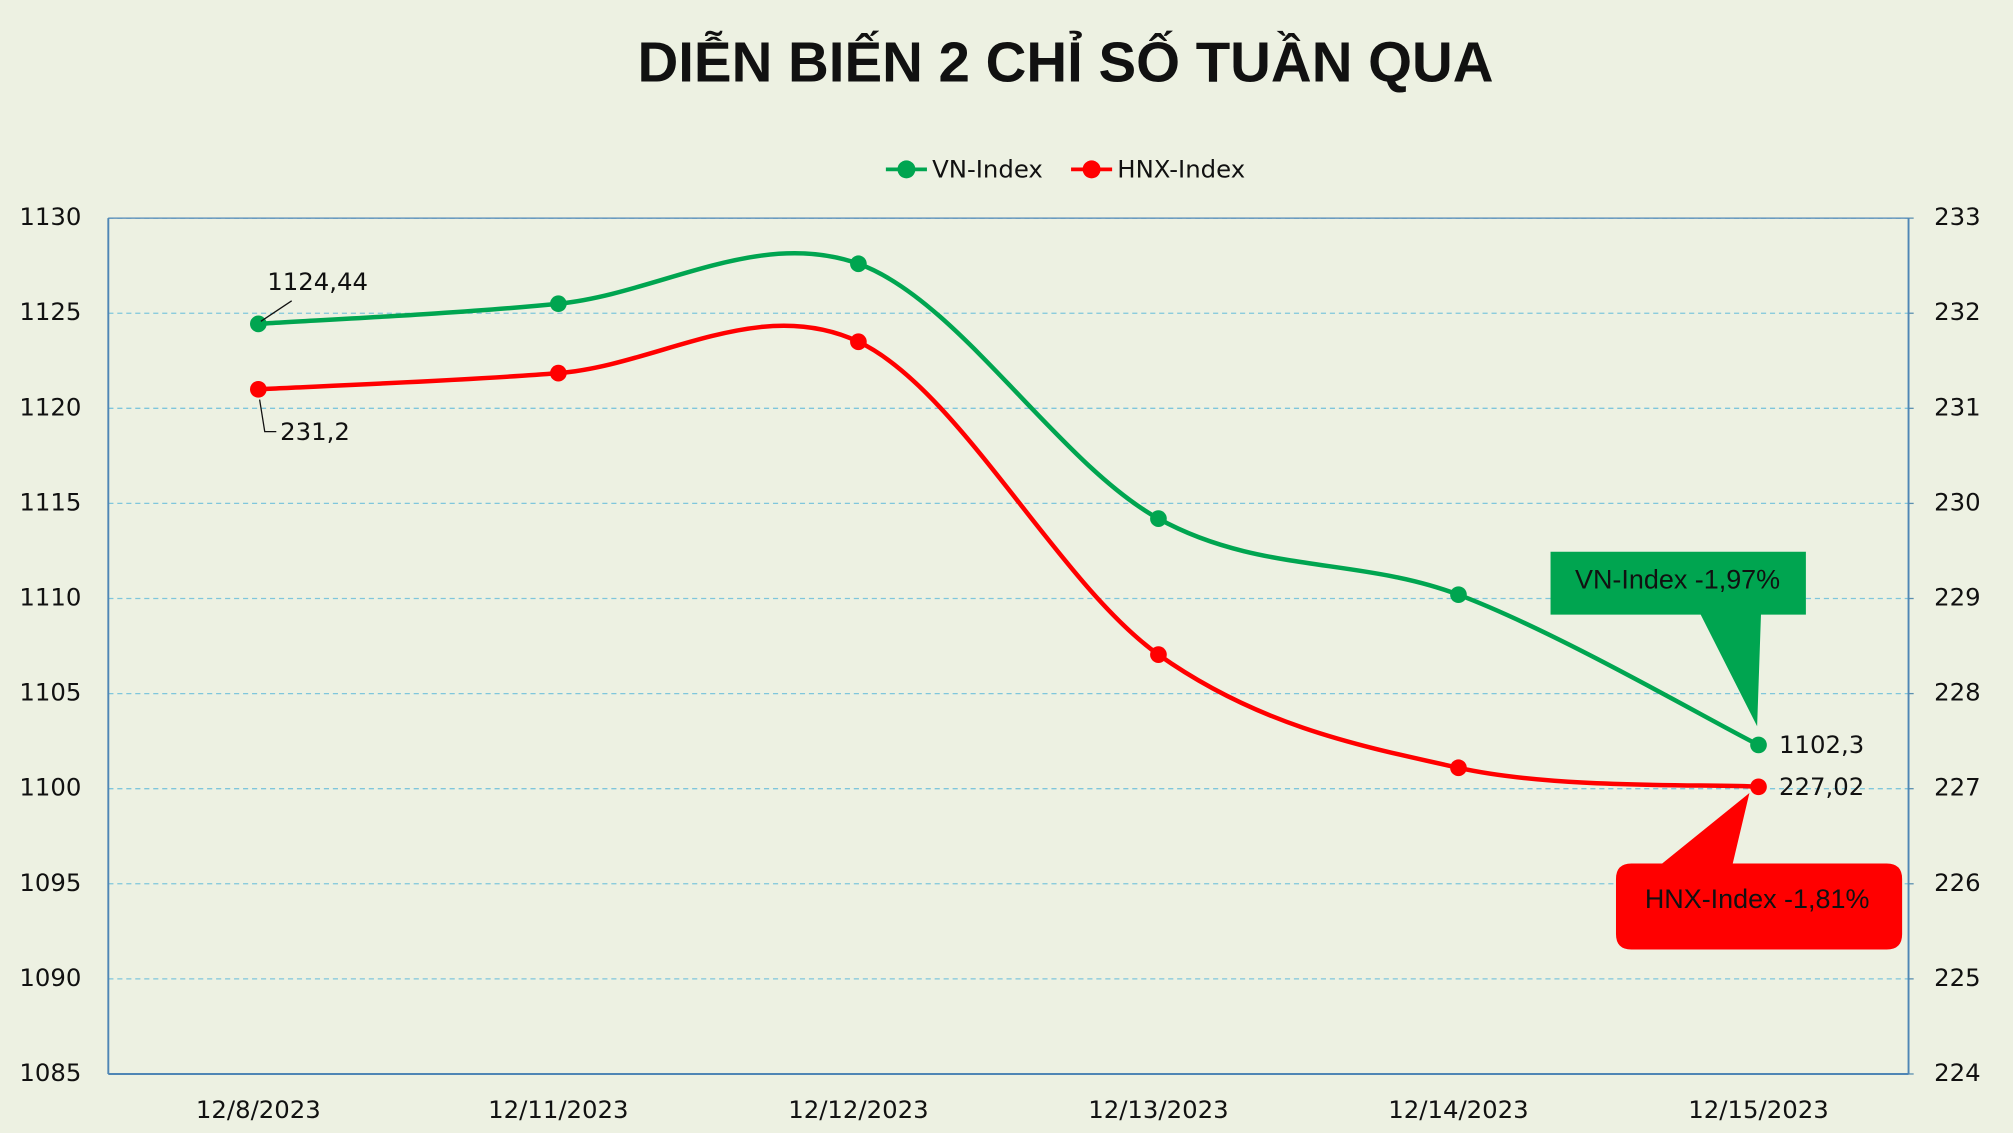 The height and width of the screenshot is (1133, 2013). I want to click on y-tick-label: 1090, so click(50, 977).